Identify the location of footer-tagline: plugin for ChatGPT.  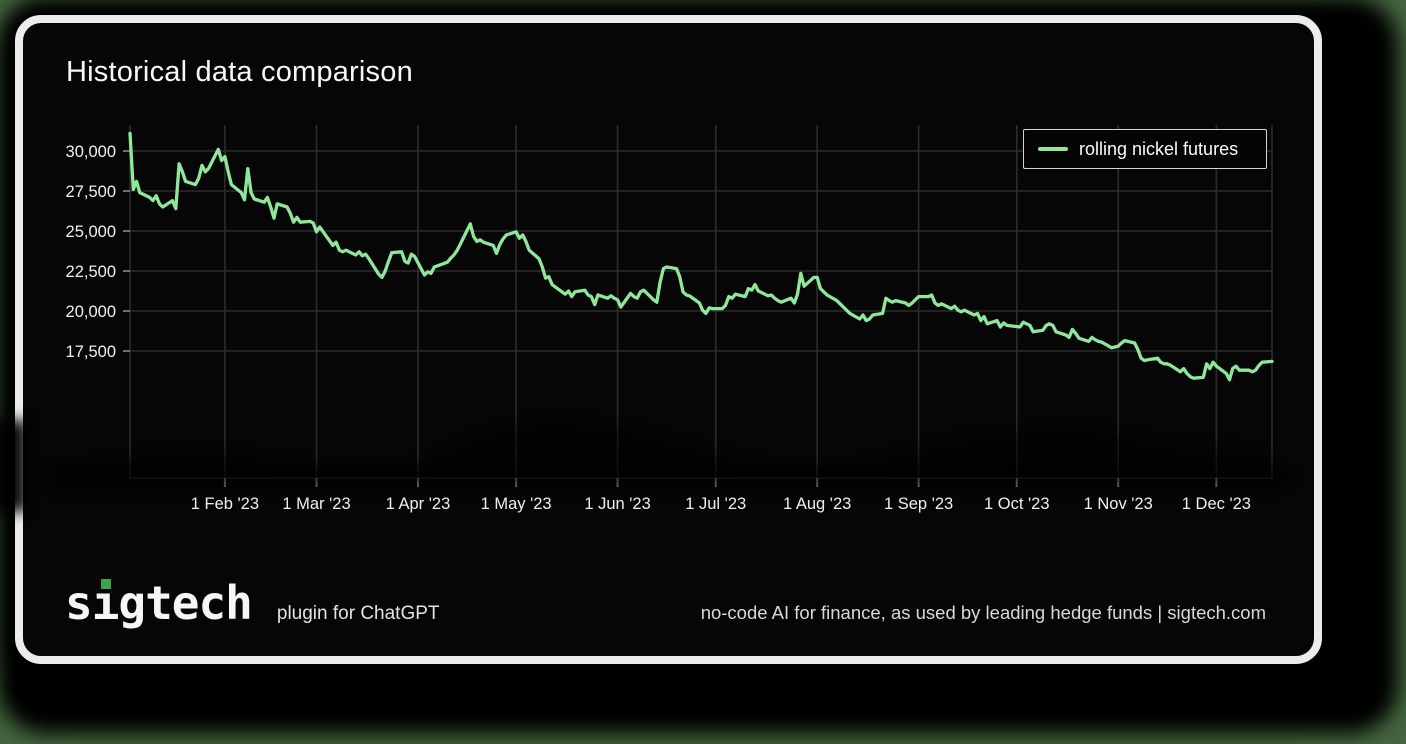
(358, 613).